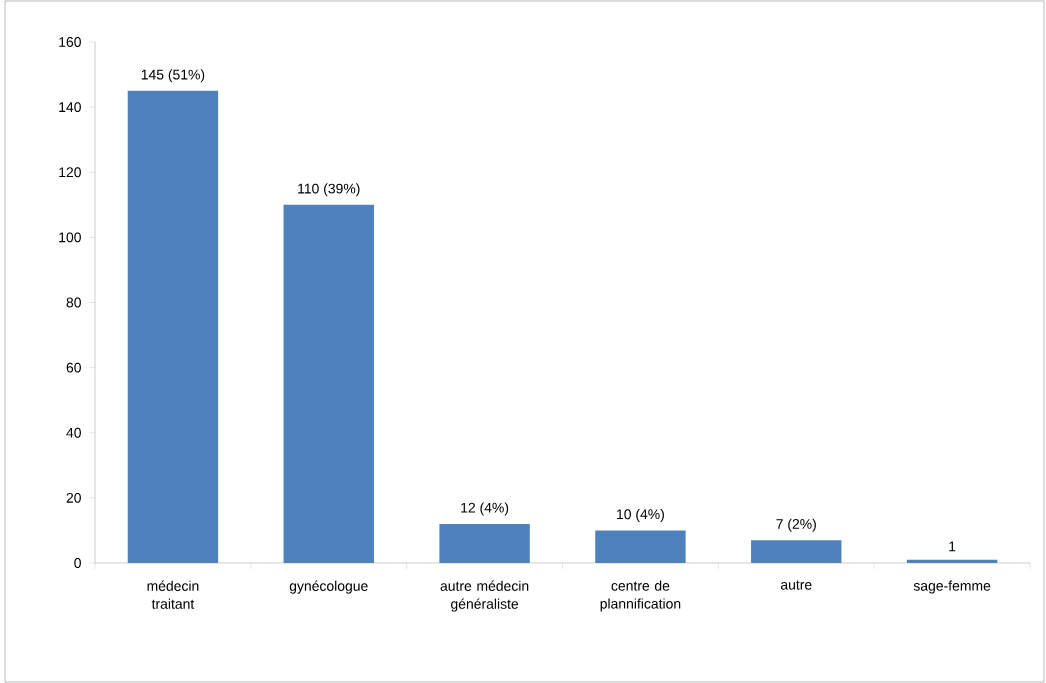 The height and width of the screenshot is (683, 1046). Describe the element at coordinates (70, 172) in the screenshot. I see `y-tick-label: 120` at that location.